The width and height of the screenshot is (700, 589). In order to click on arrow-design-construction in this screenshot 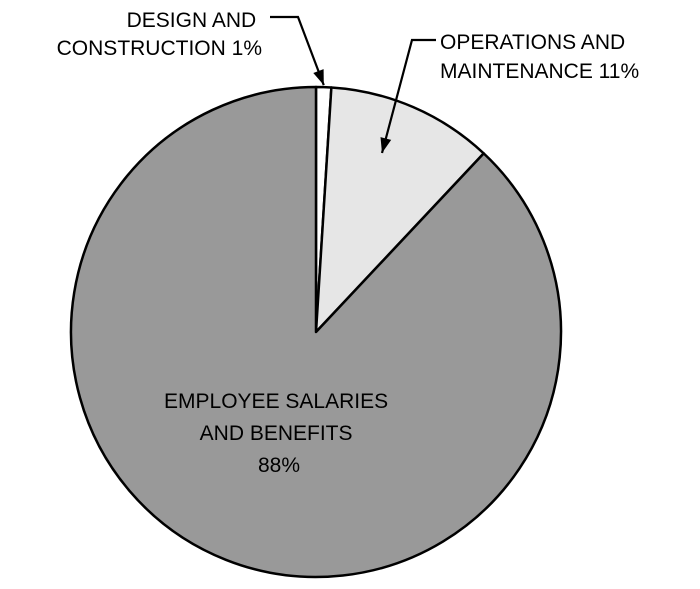, I will do `click(318, 77)`.